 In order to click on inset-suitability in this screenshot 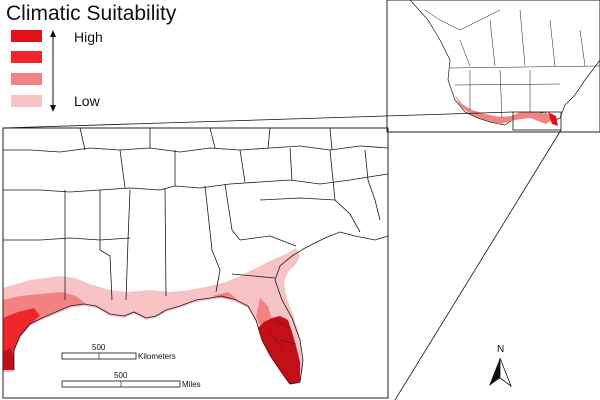, I will do `click(503, 109)`.